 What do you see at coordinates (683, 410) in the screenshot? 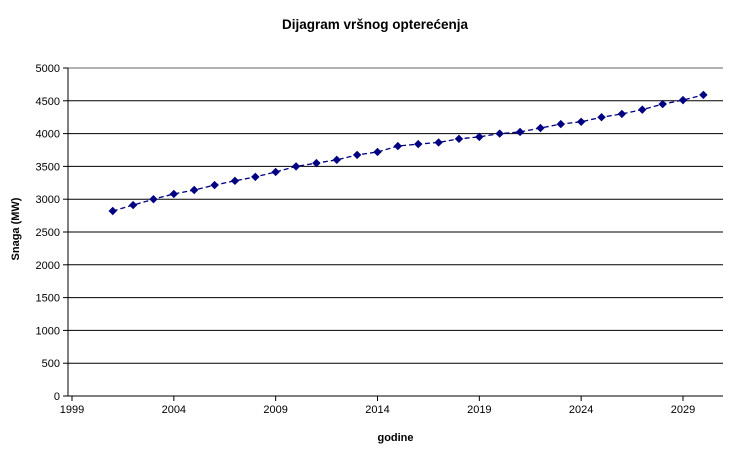
I see `x-tick-label: 2029` at bounding box center [683, 410].